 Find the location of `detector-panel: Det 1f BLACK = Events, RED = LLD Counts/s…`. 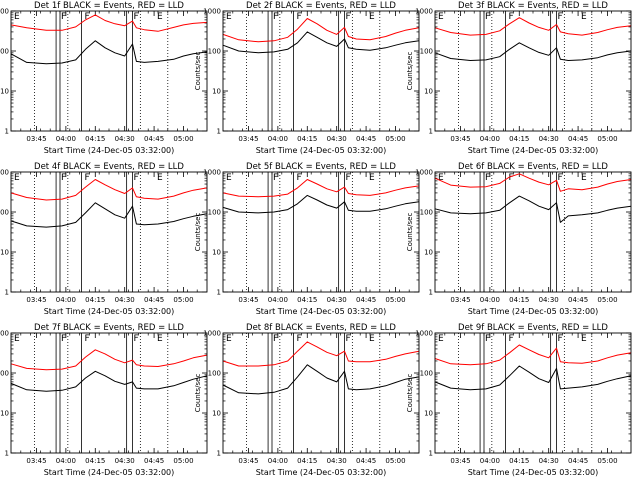

detector-panel: Det 1f BLACK = Events, RED = LLD Counts/s… is located at coordinates (104, 78).